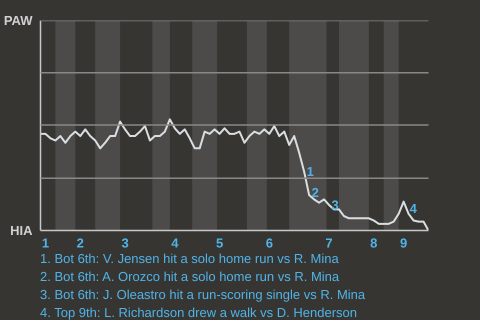 The height and width of the screenshot is (320, 480). I want to click on x-tick-label: 6, so click(269, 243).